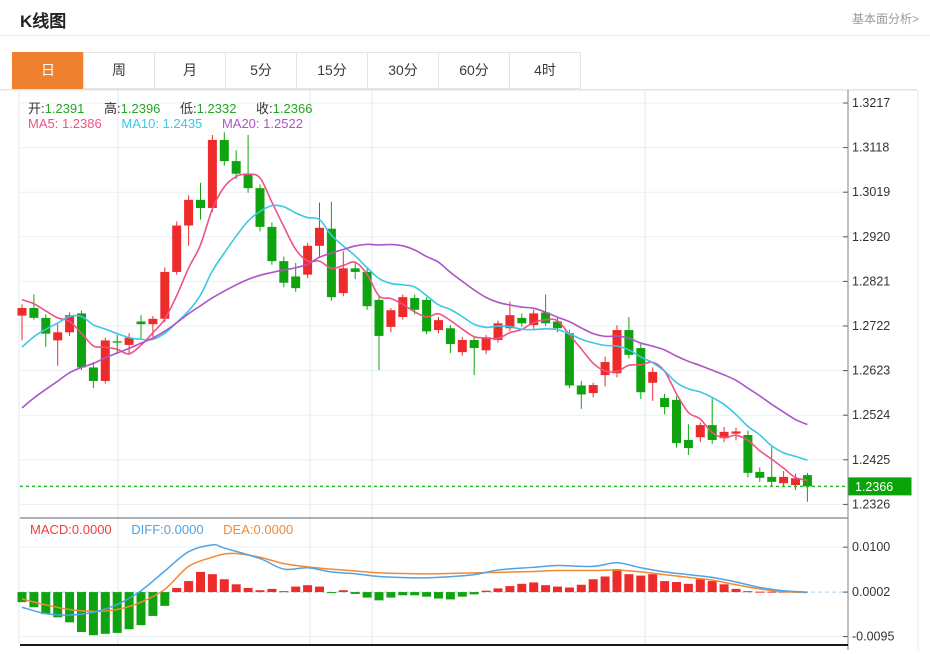 The height and width of the screenshot is (654, 930). I want to click on svg-text: 1.2366, so click(874, 487).